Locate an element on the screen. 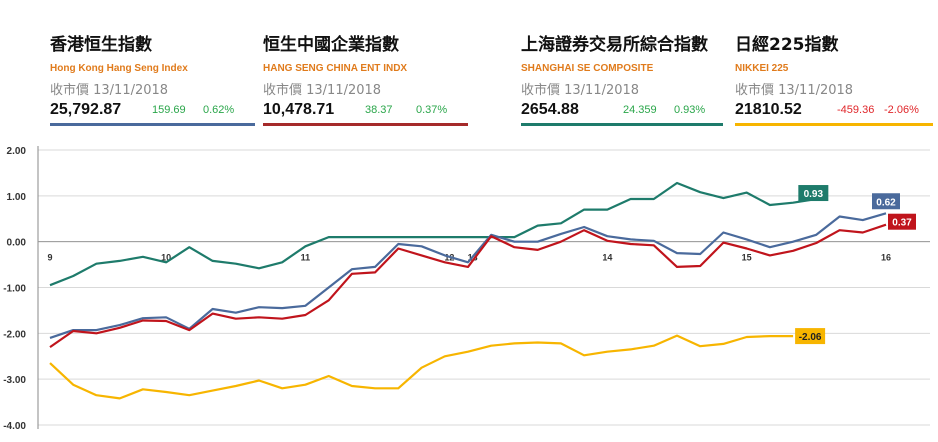  x-tick-label: 10 is located at coordinates (166, 258).